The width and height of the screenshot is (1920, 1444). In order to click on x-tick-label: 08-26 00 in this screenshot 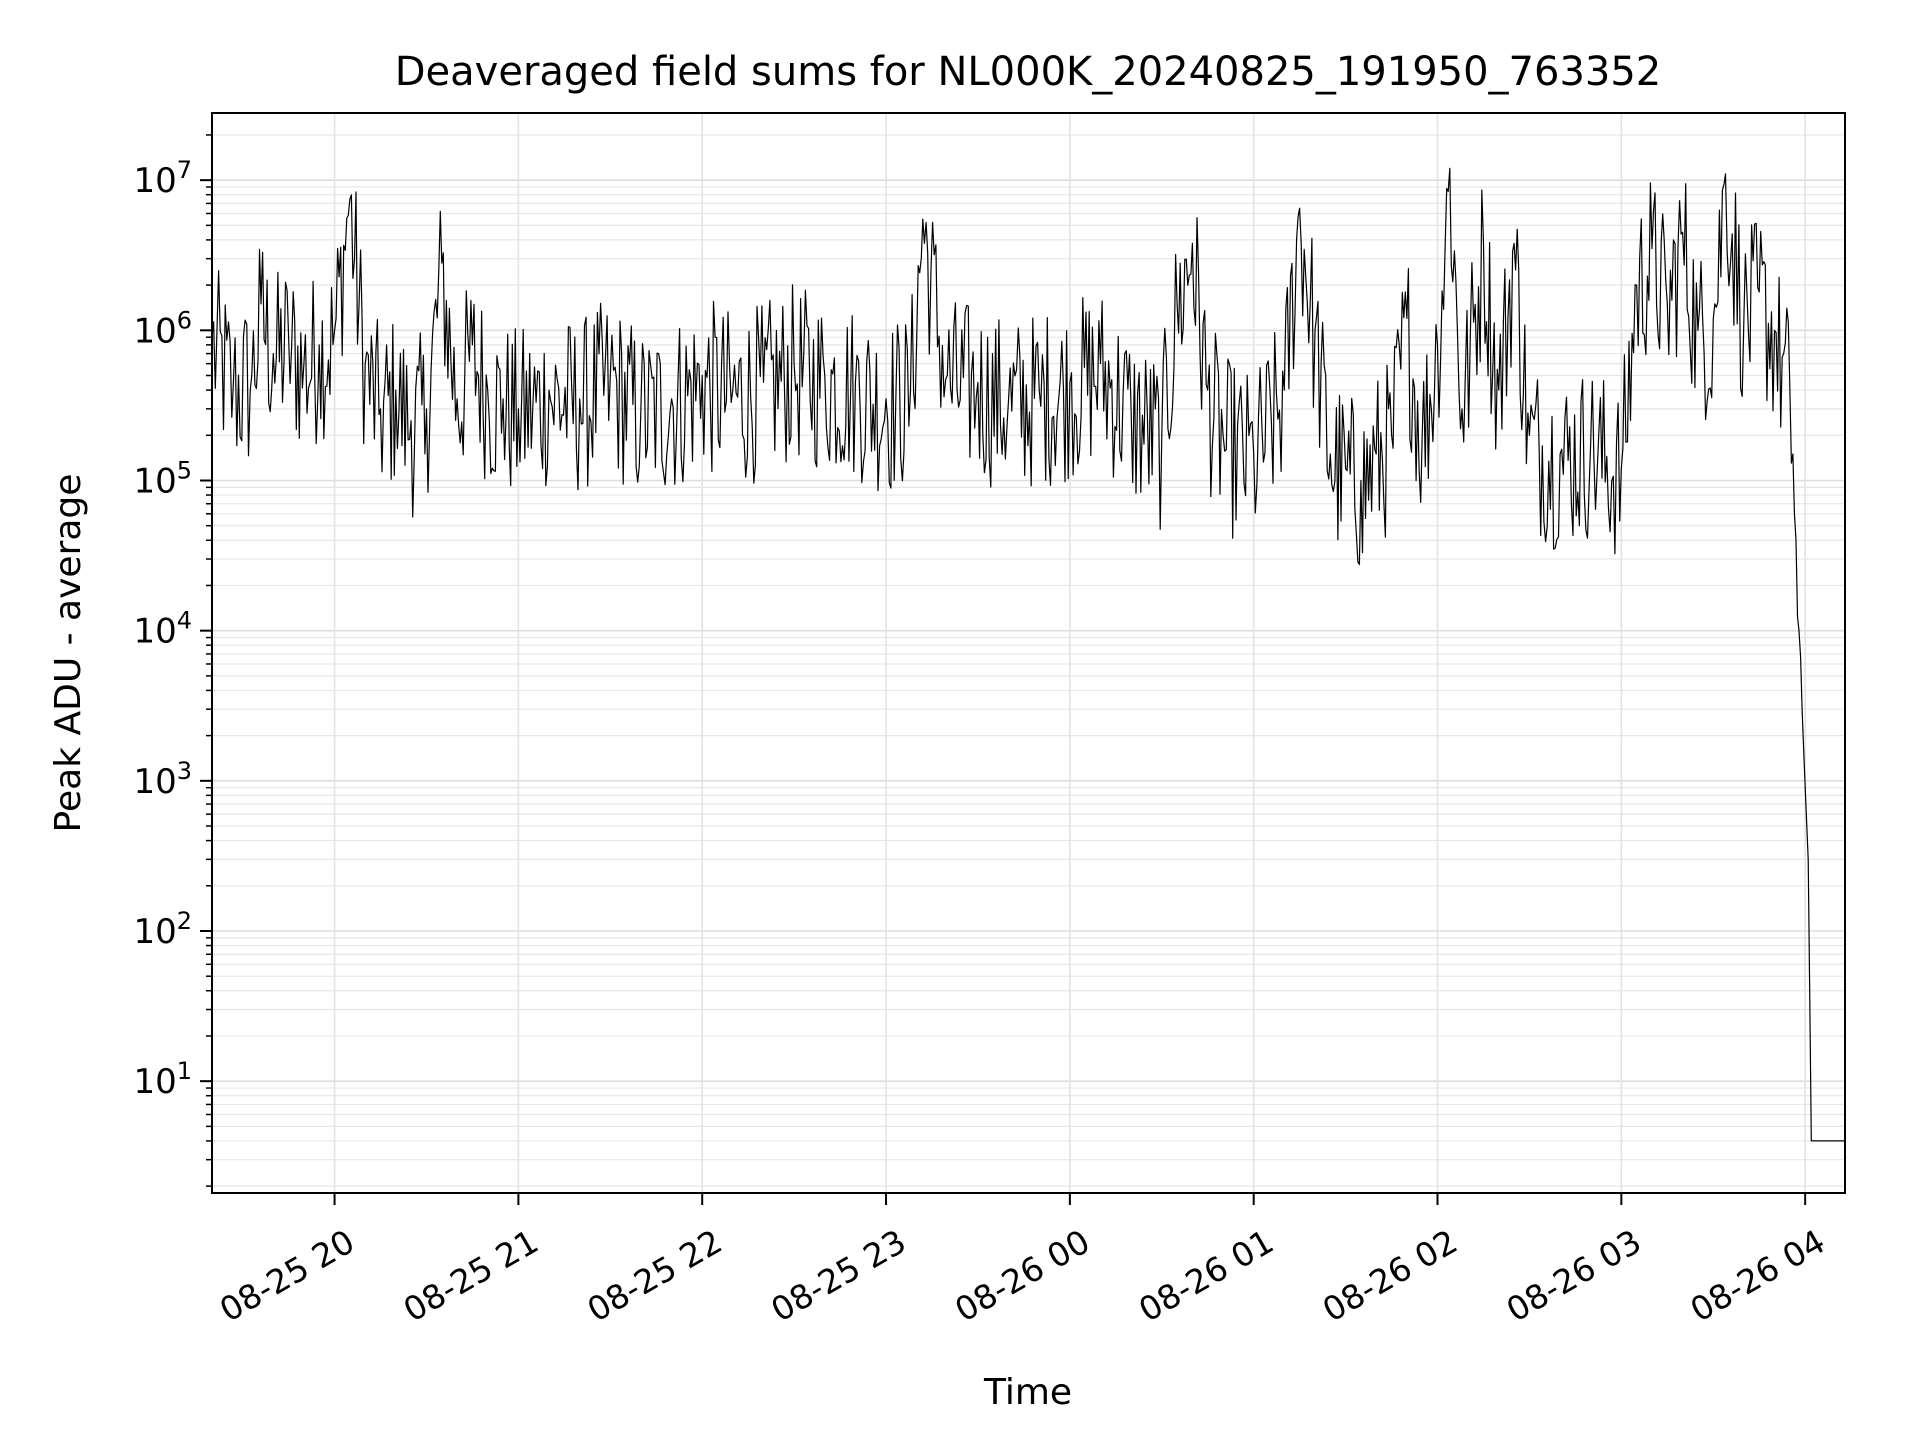, I will do `click(1022, 1276)`.